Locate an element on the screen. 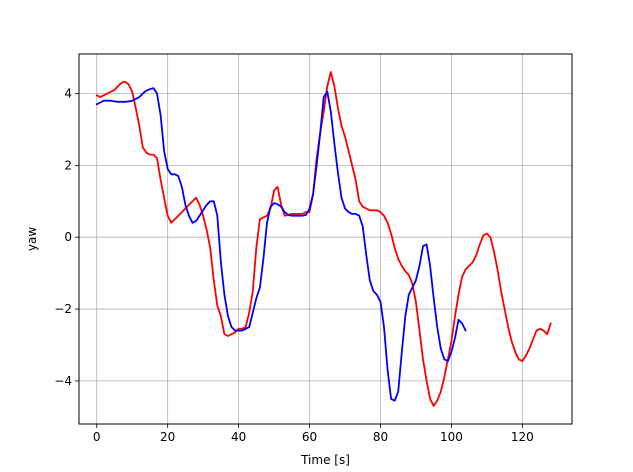 Image resolution: width=633 pixels, height=472 pixels. x-tick-label: 80 is located at coordinates (380, 437).